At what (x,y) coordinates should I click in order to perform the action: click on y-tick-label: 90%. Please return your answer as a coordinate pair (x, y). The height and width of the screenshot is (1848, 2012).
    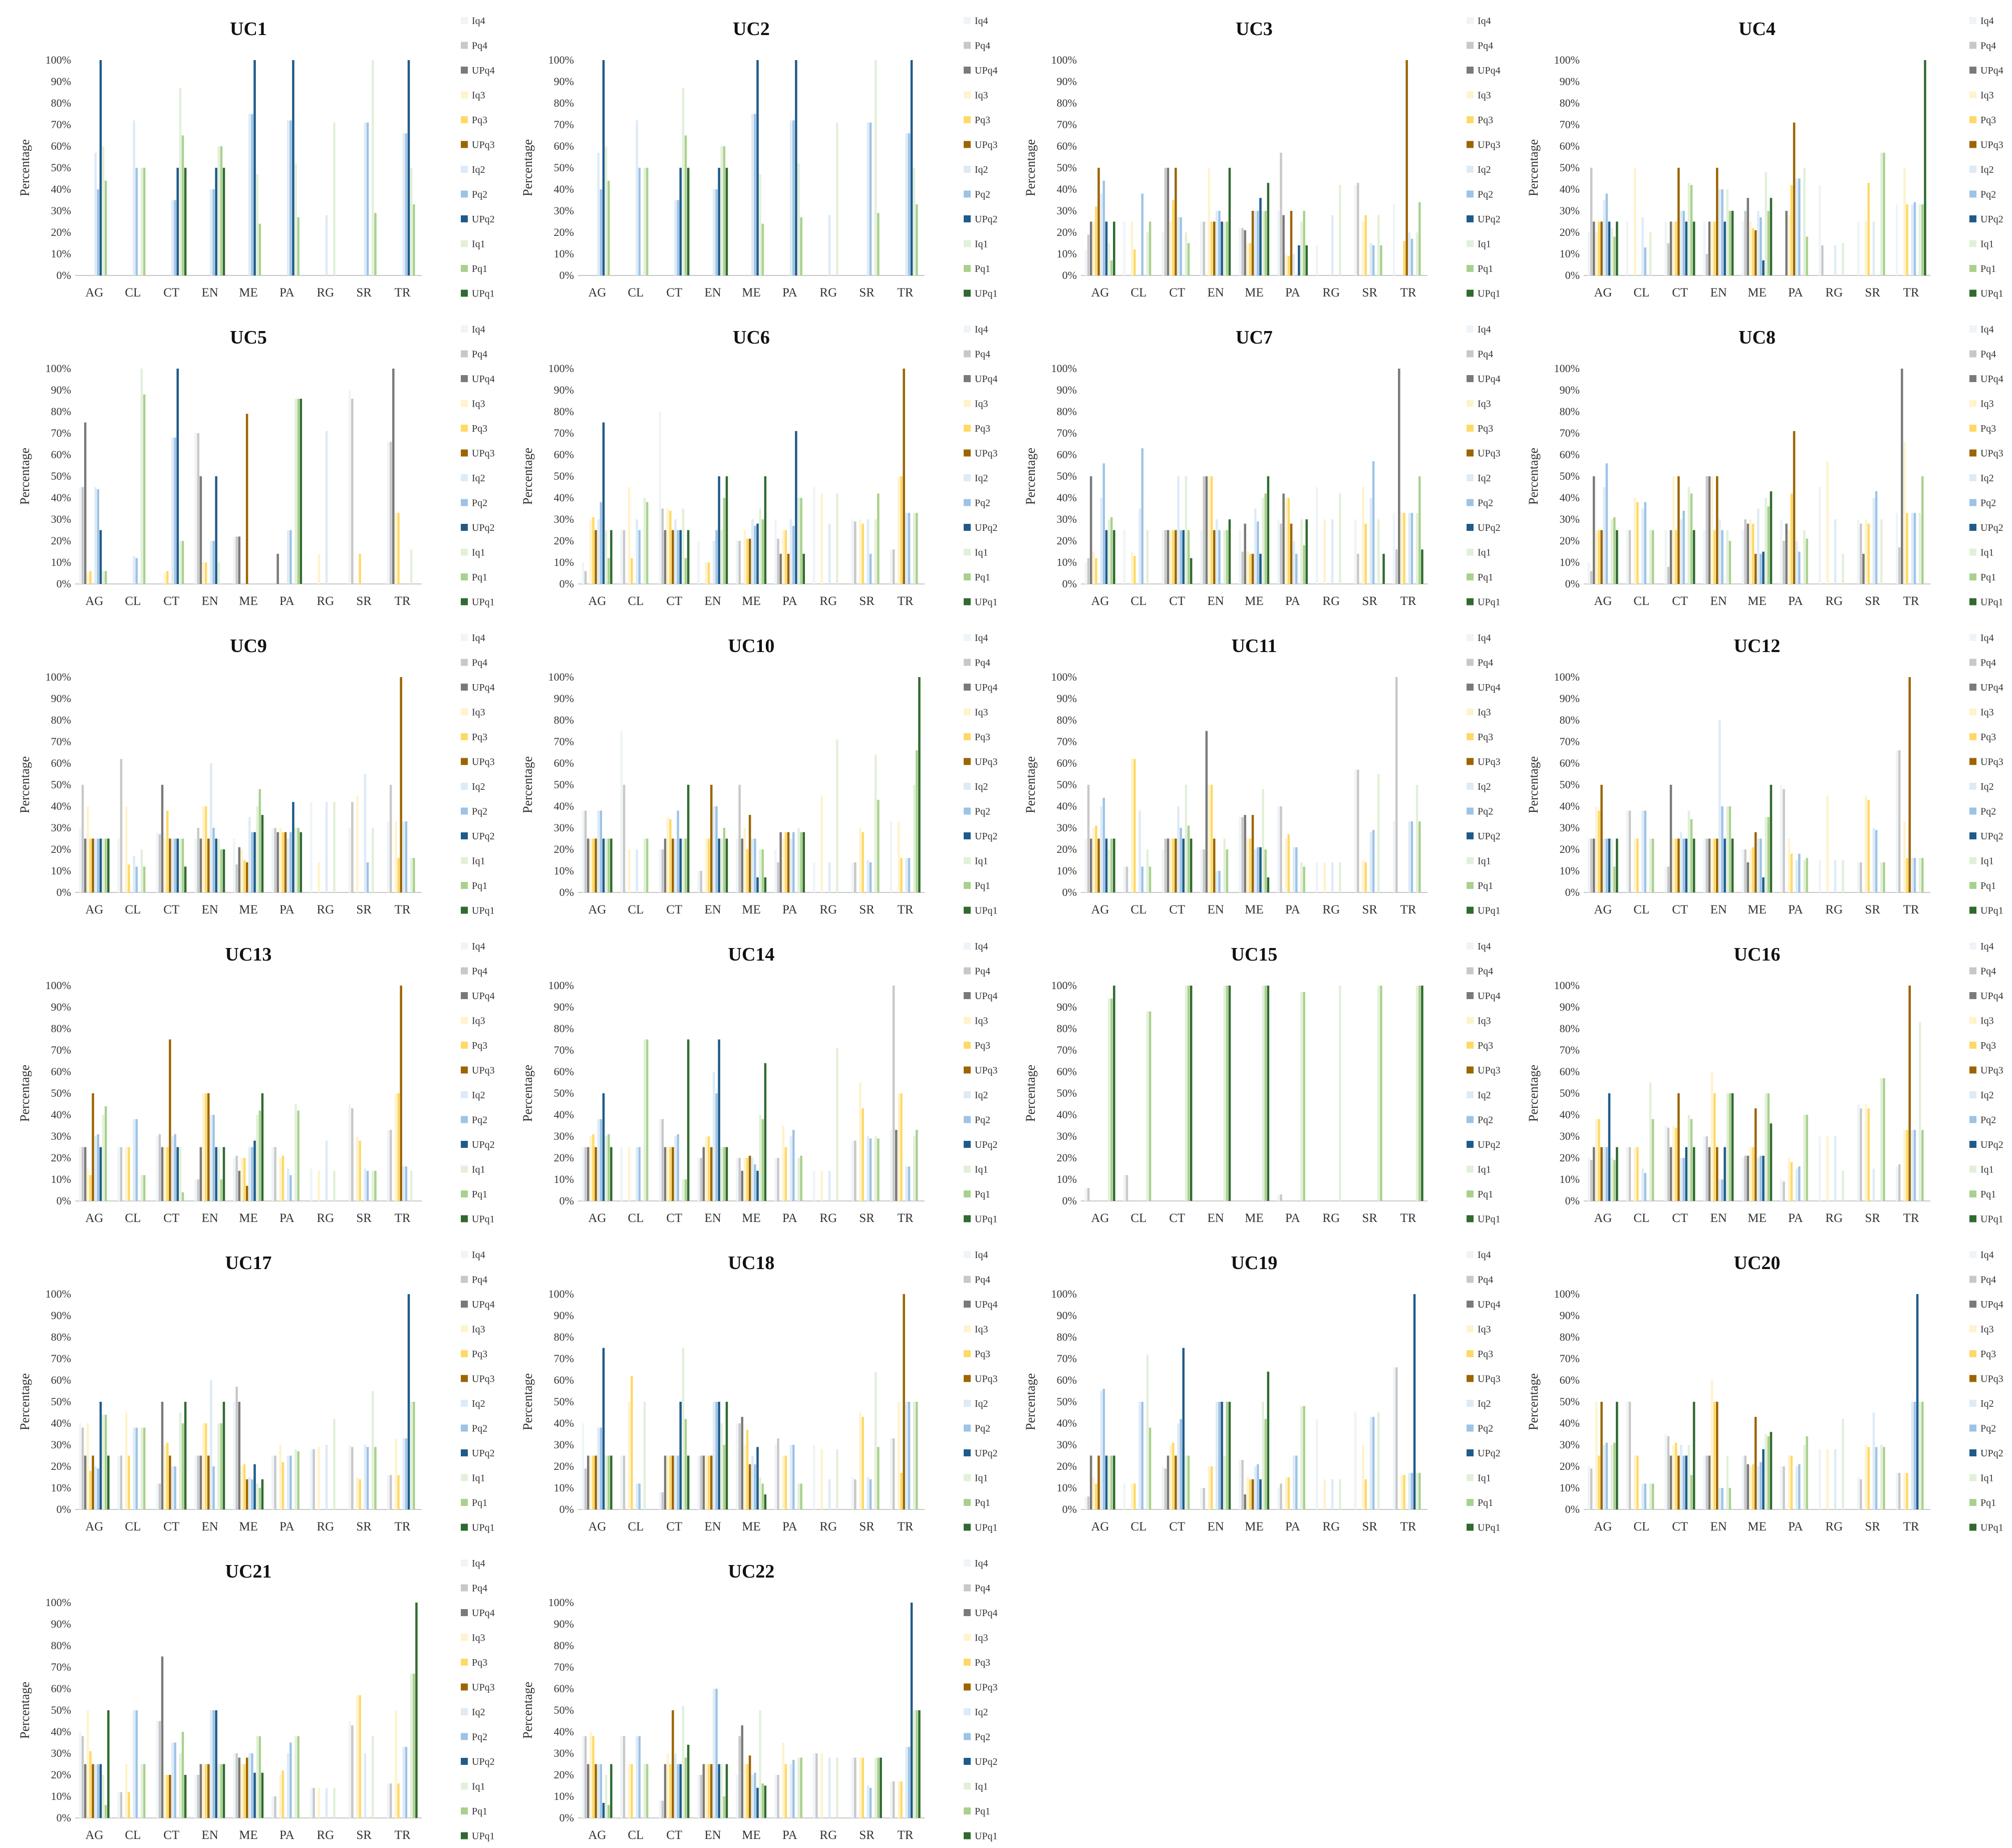
    Looking at the image, I should click on (1067, 390).